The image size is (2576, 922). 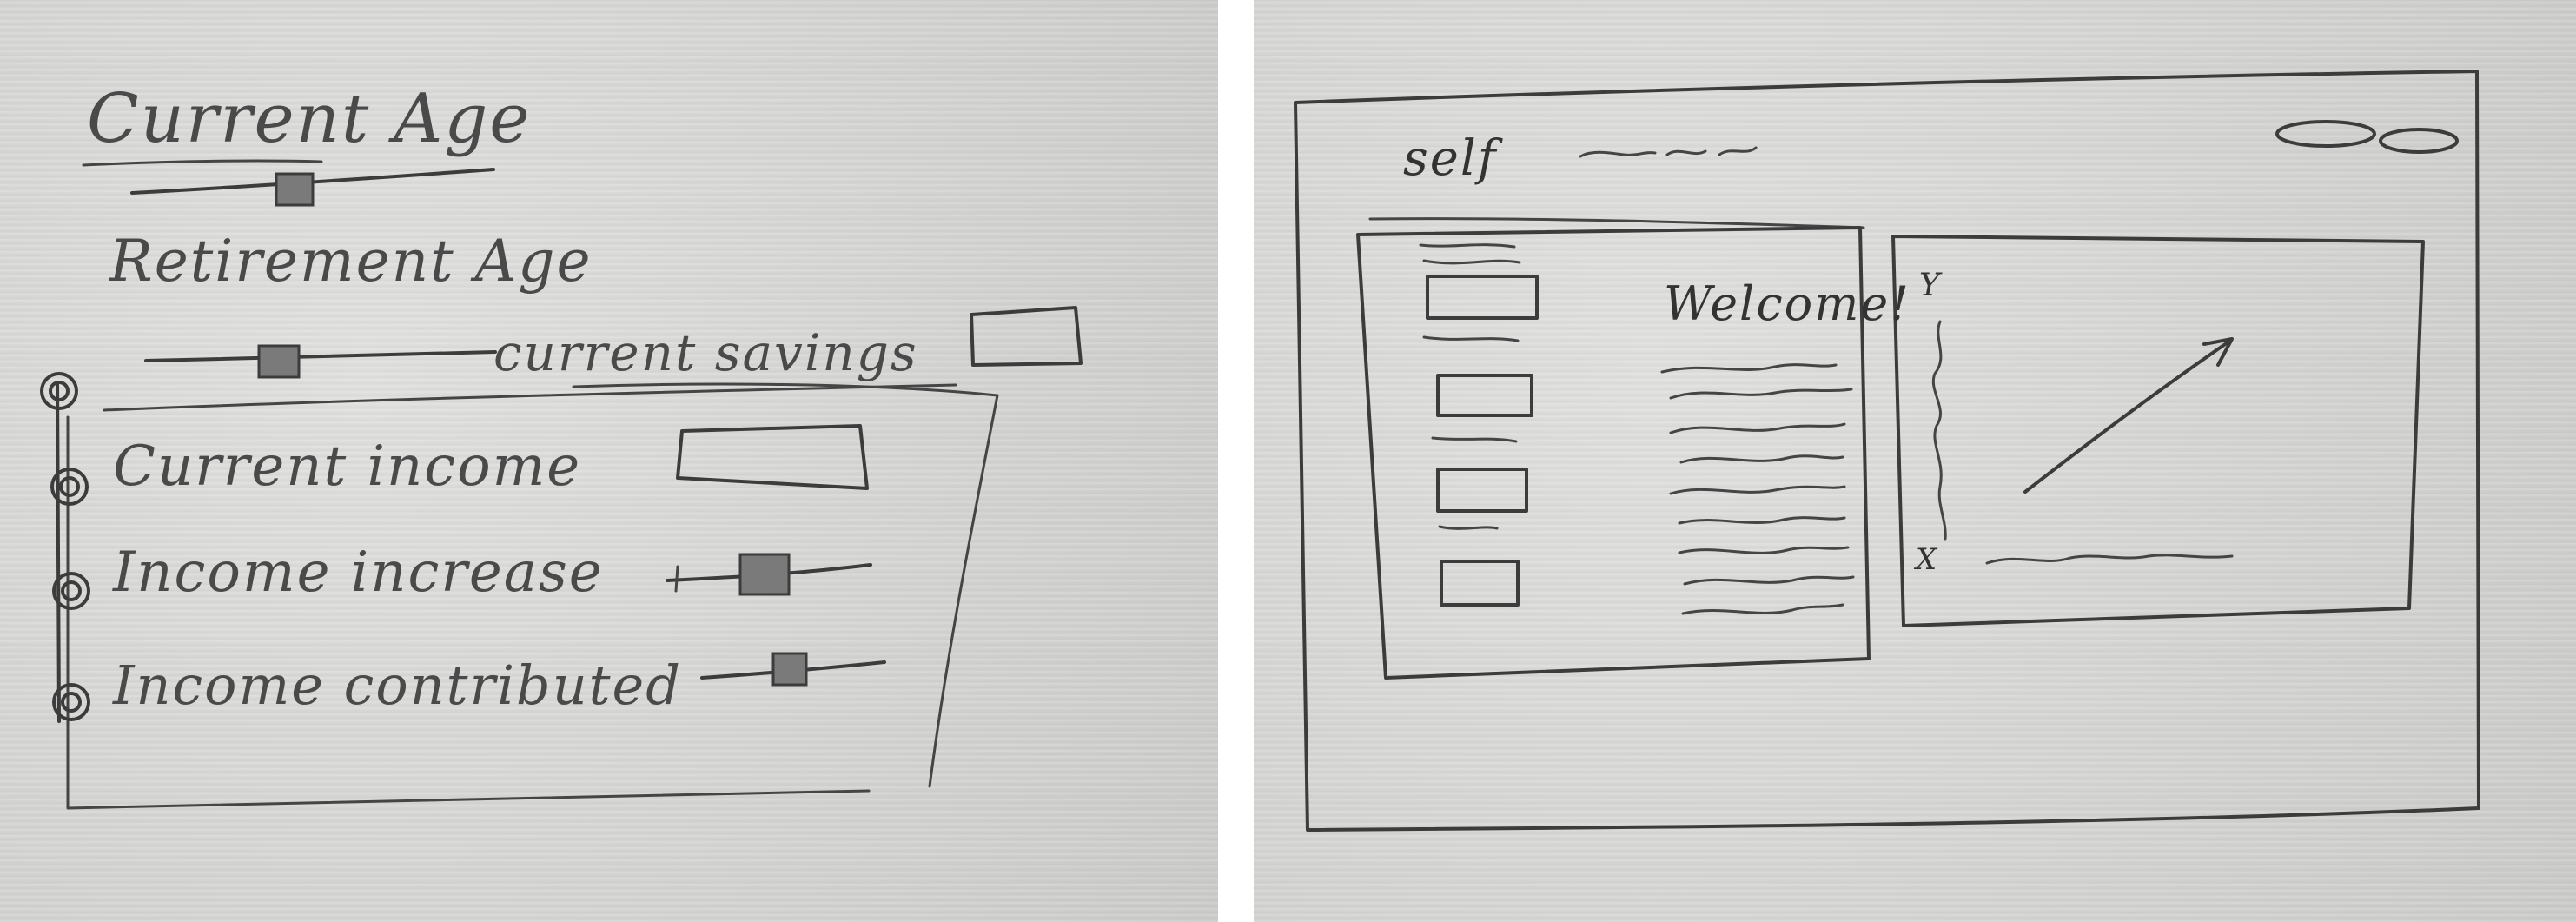 I want to click on chart-panel, so click(x=2158, y=431).